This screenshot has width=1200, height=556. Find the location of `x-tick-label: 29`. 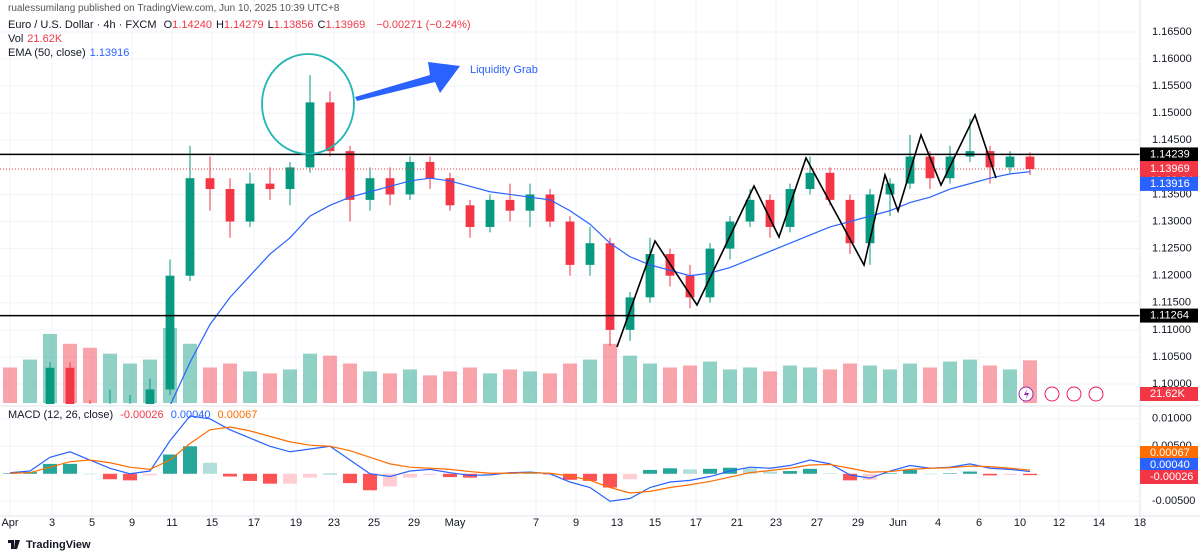

x-tick-label: 29 is located at coordinates (414, 523).